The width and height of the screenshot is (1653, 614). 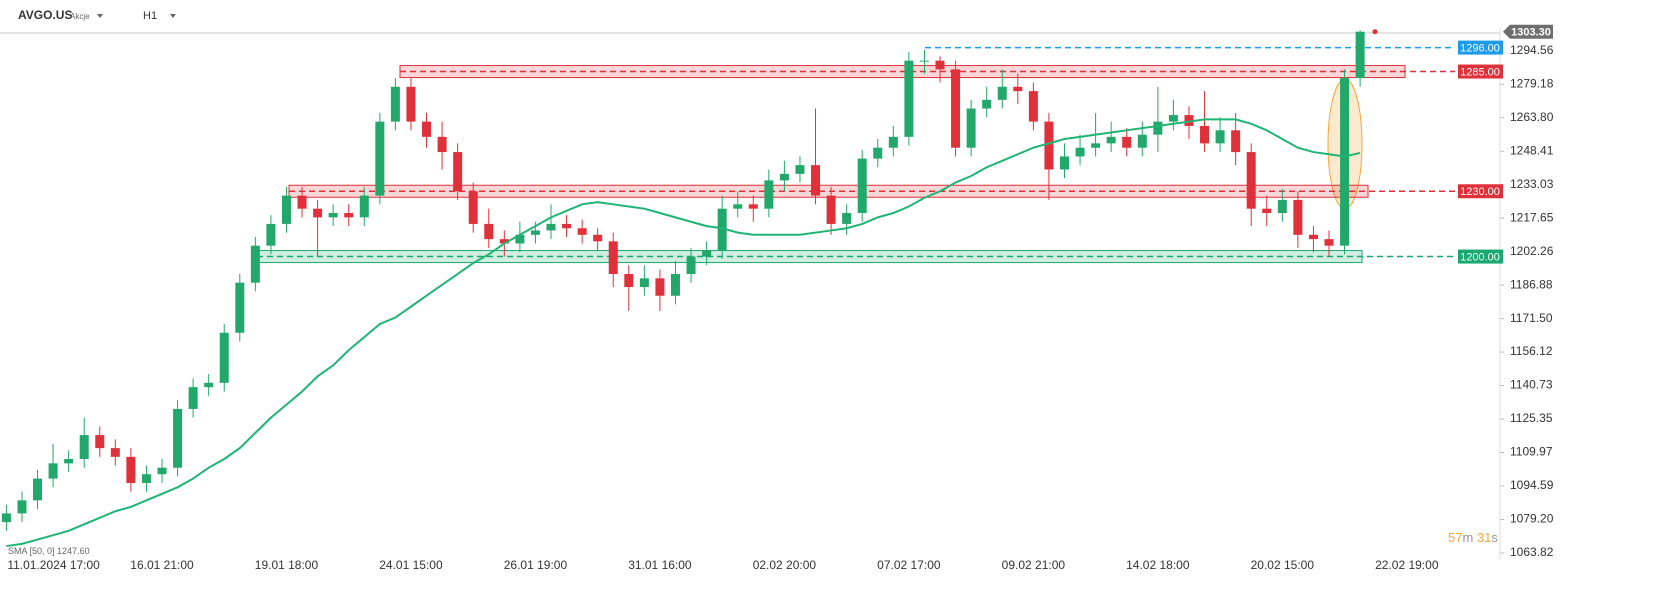 I want to click on x-tick-label: 31.01 16:00, so click(x=660, y=565).